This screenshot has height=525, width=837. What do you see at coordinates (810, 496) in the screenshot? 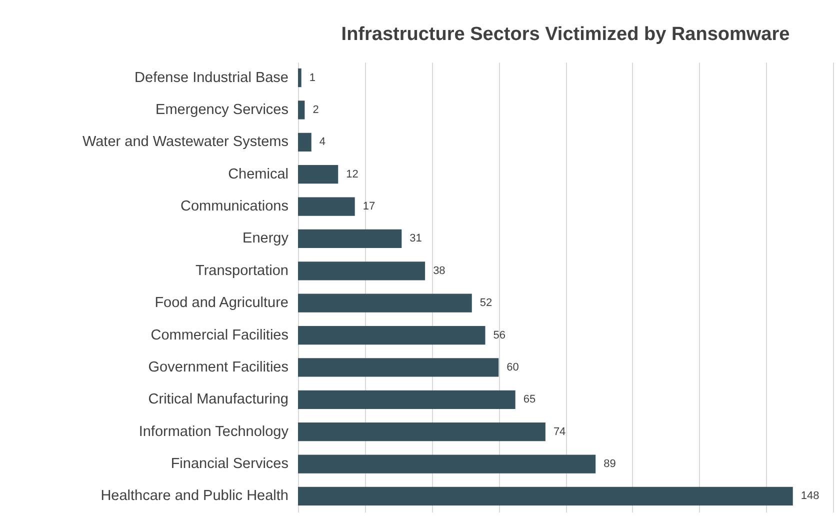
I see `data-label: 148` at bounding box center [810, 496].